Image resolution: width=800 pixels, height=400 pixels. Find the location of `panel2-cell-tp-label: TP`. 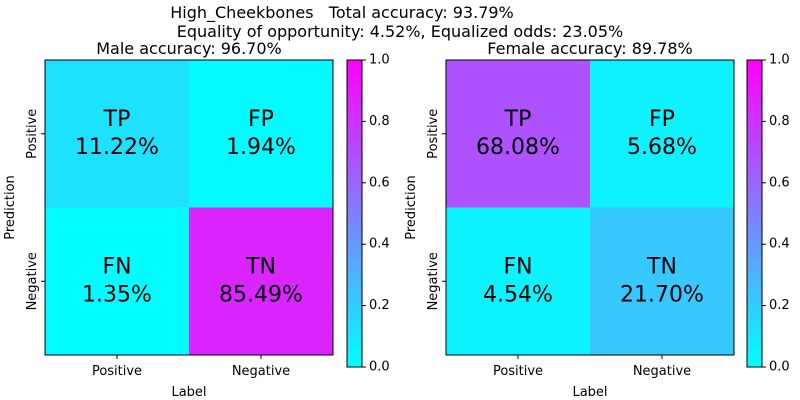

panel2-cell-tp-label: TP is located at coordinates (518, 119).